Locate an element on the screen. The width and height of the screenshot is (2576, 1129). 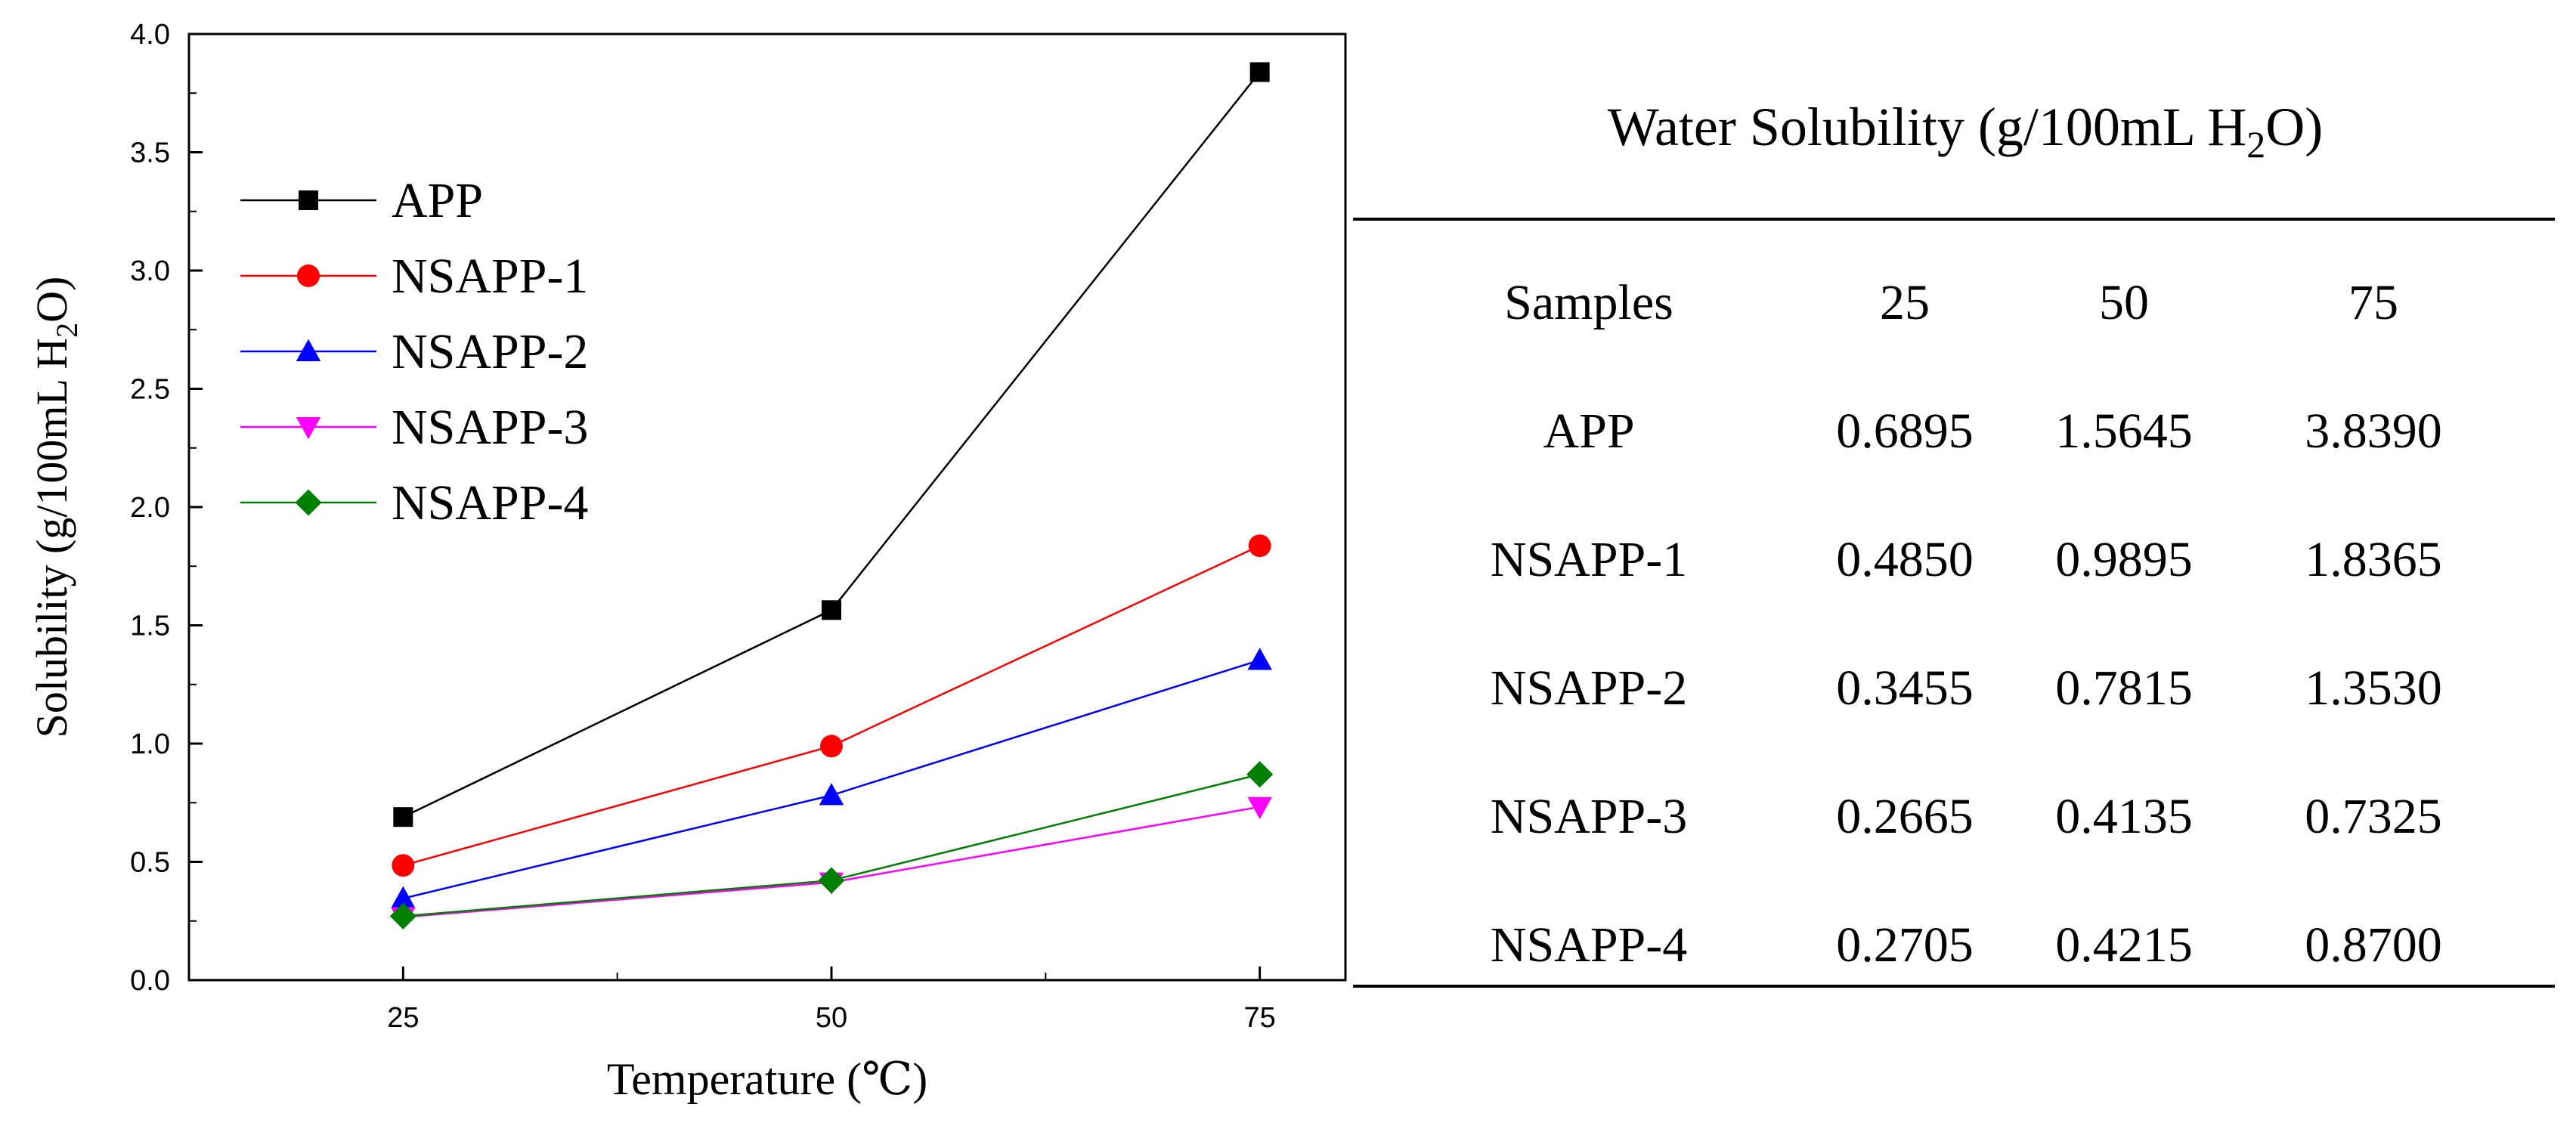
x-axis-label: Temperature (℃) is located at coordinates (767, 1079).